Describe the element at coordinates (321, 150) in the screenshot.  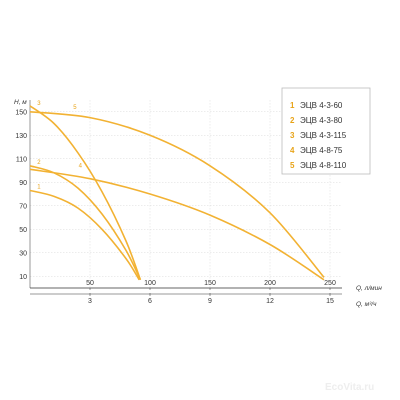
I see `legend-label: ЭЦВ 4-8-75` at that location.